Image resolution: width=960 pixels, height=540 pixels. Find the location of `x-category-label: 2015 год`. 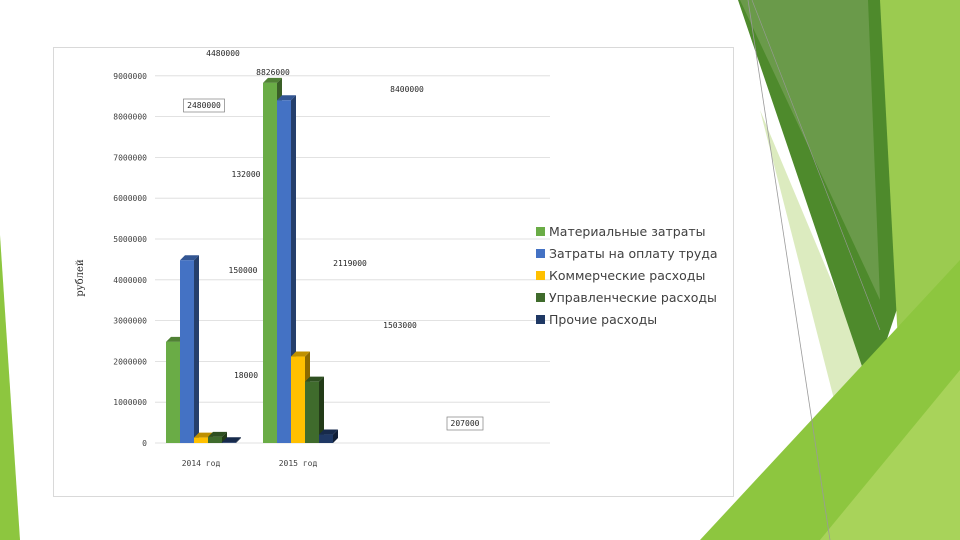

x-category-label: 2015 год is located at coordinates (298, 463).